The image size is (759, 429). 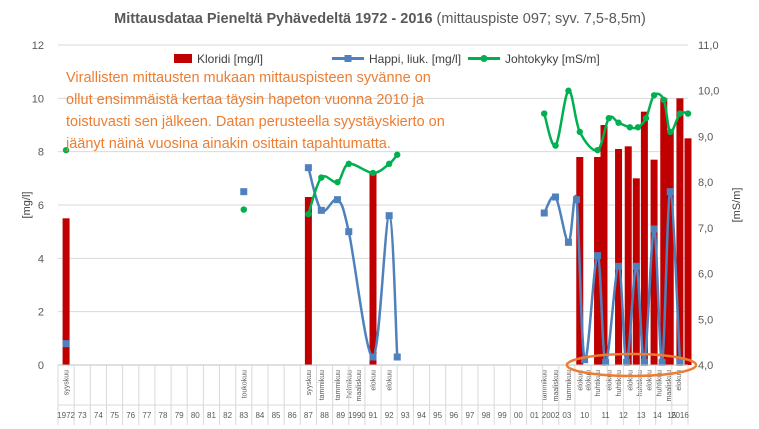 I want to click on y2-tick-label: 8,0, so click(x=705, y=183).